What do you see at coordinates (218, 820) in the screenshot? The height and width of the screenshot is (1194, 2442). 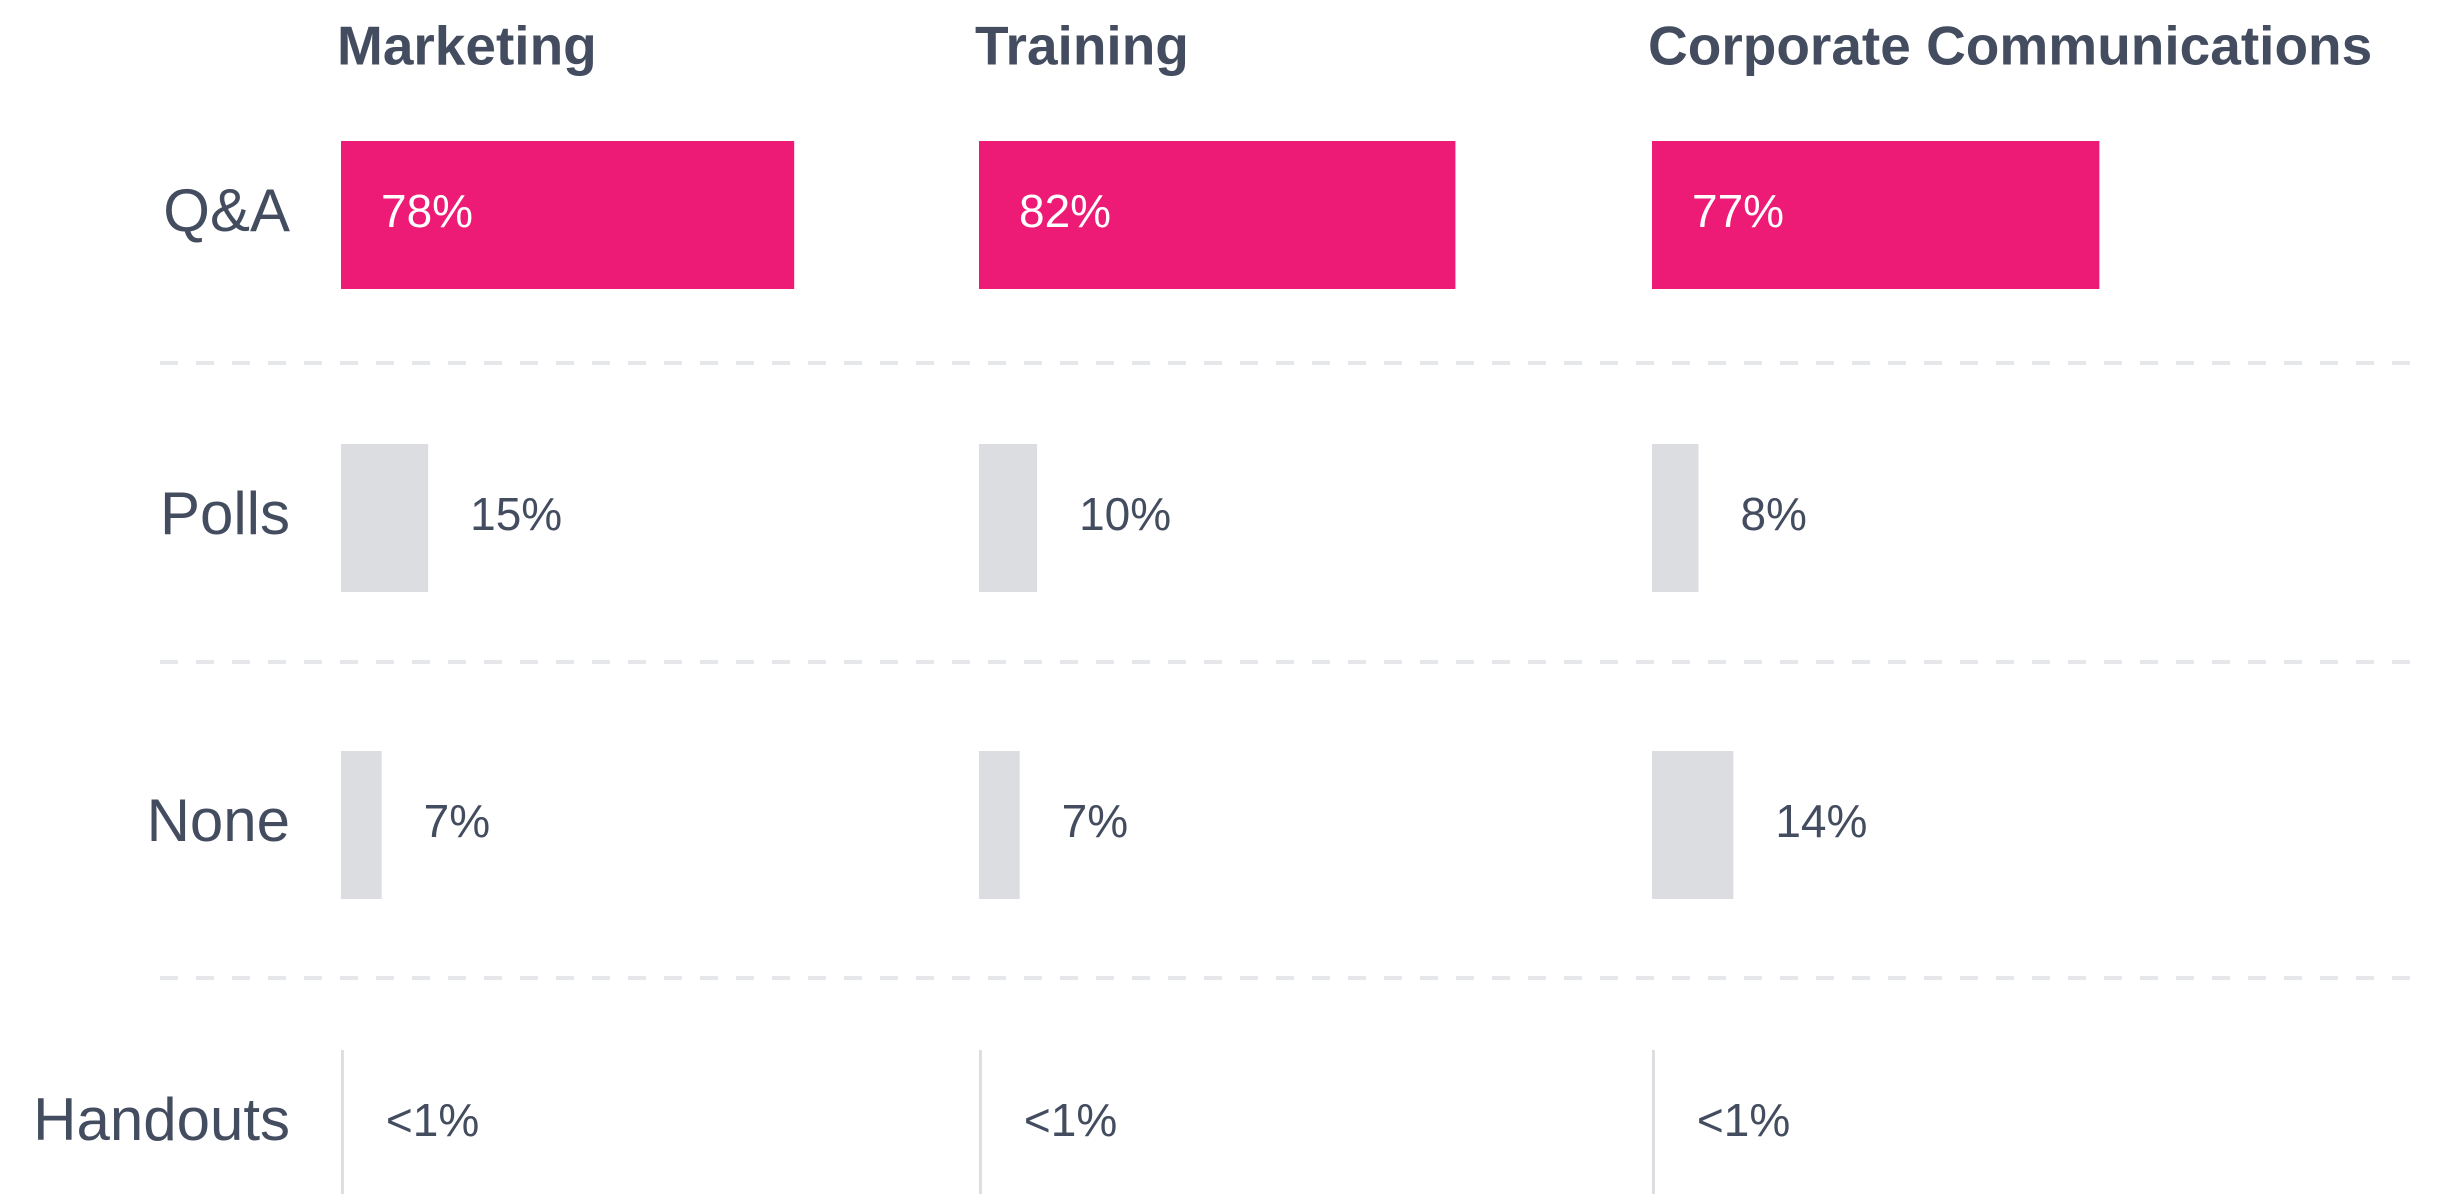 I see `category-label: None` at bounding box center [218, 820].